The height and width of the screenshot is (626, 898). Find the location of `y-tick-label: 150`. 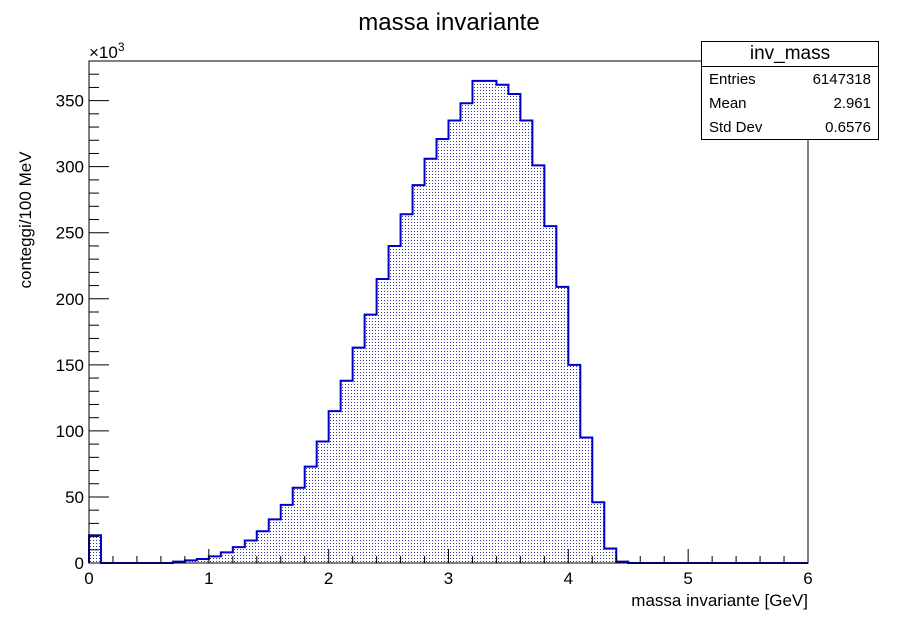

y-tick-label: 150 is located at coordinates (70, 365).